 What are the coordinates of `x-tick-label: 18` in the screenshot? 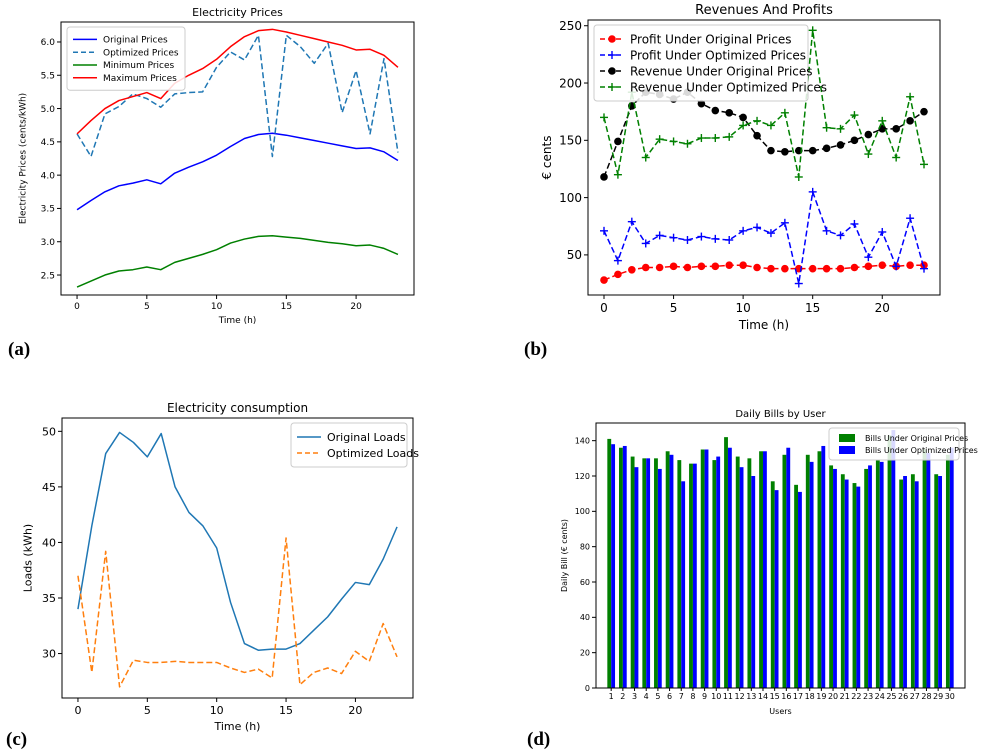 It's located at (810, 696).